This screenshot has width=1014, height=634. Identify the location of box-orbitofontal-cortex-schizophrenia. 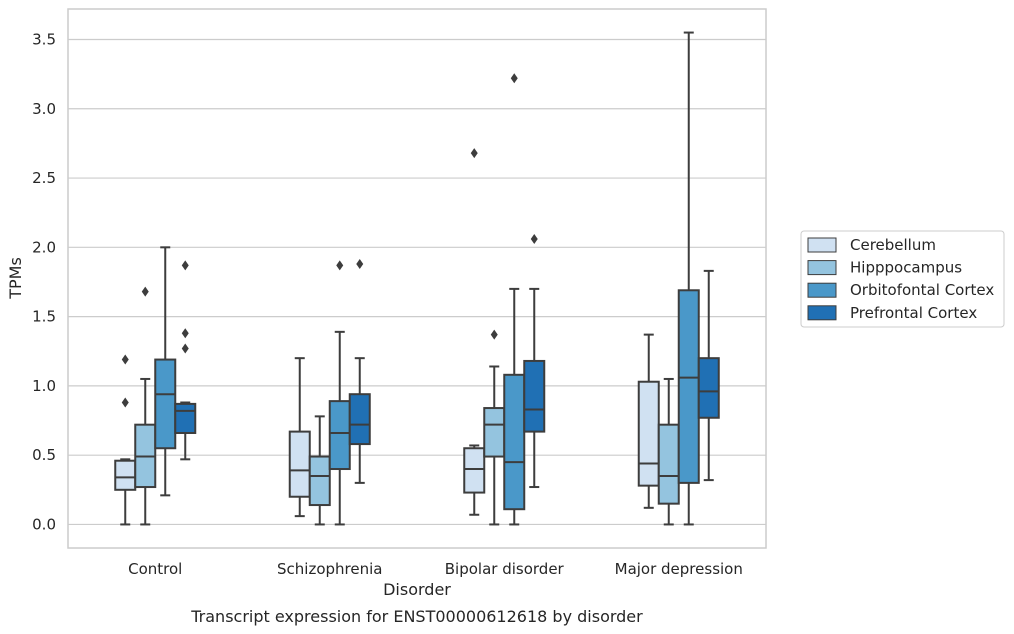
(339, 393).